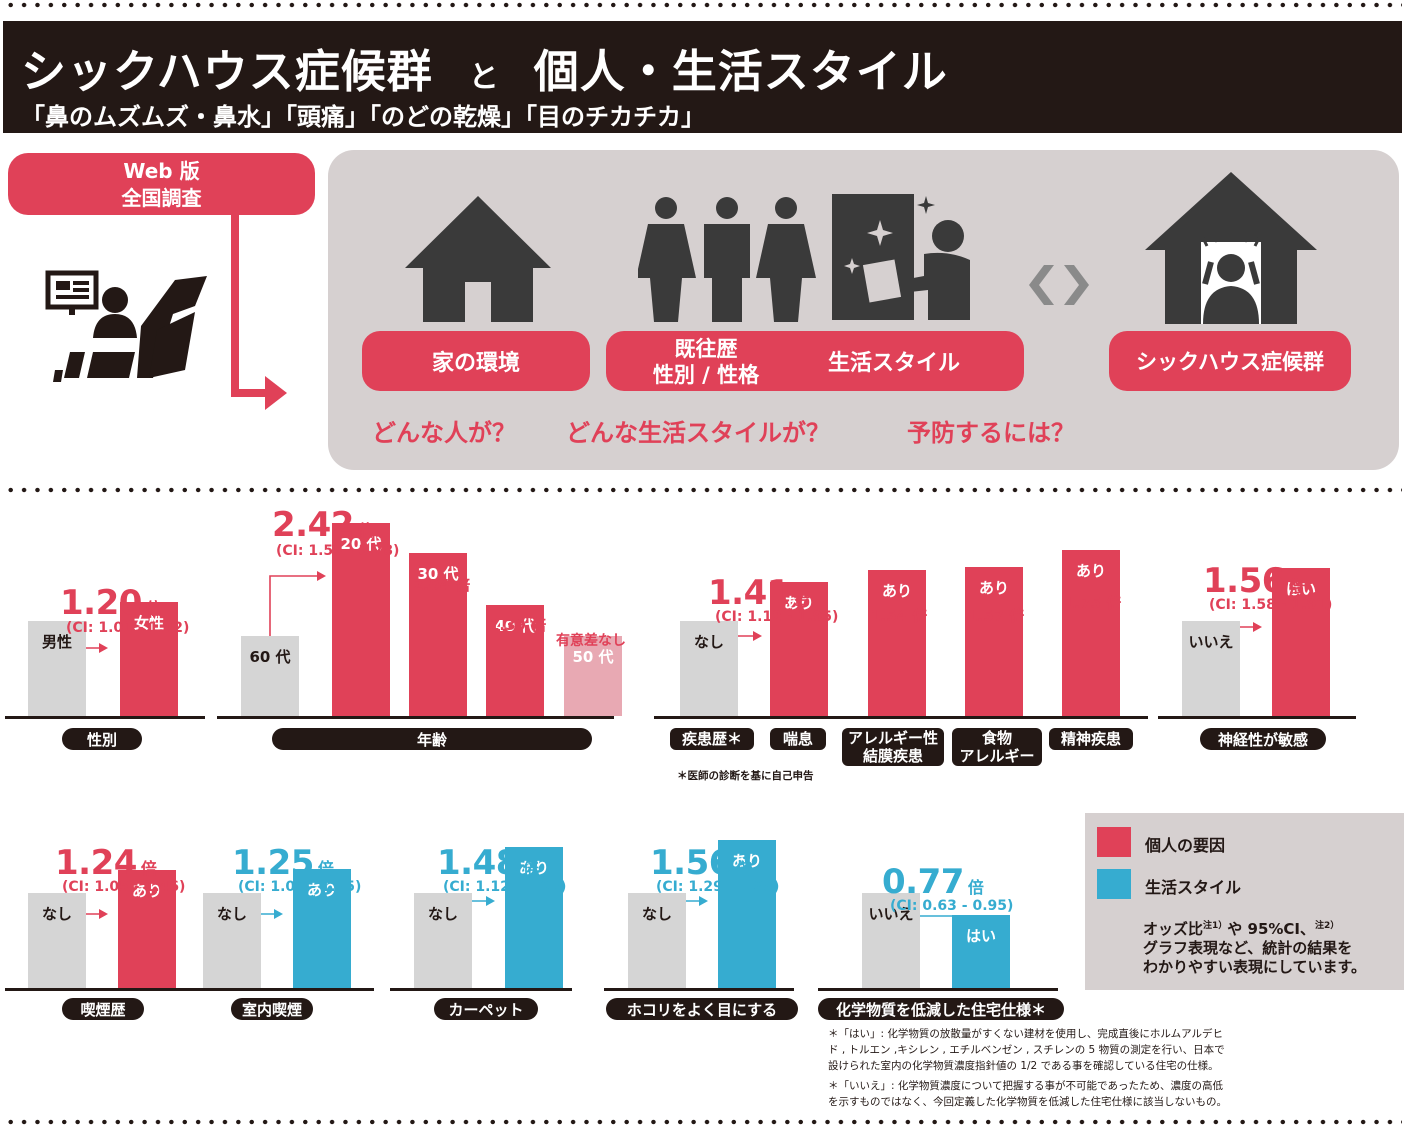  Describe the element at coordinates (444, 433) in the screenshot. I see `question-who: どんな人が？` at that location.